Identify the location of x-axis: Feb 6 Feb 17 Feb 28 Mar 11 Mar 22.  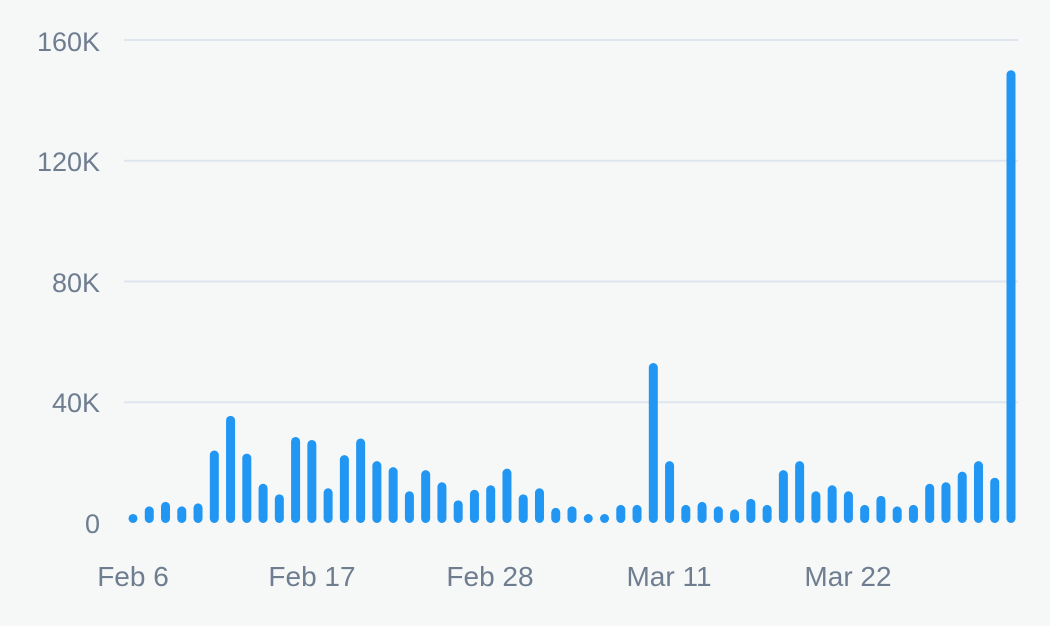
(494, 576).